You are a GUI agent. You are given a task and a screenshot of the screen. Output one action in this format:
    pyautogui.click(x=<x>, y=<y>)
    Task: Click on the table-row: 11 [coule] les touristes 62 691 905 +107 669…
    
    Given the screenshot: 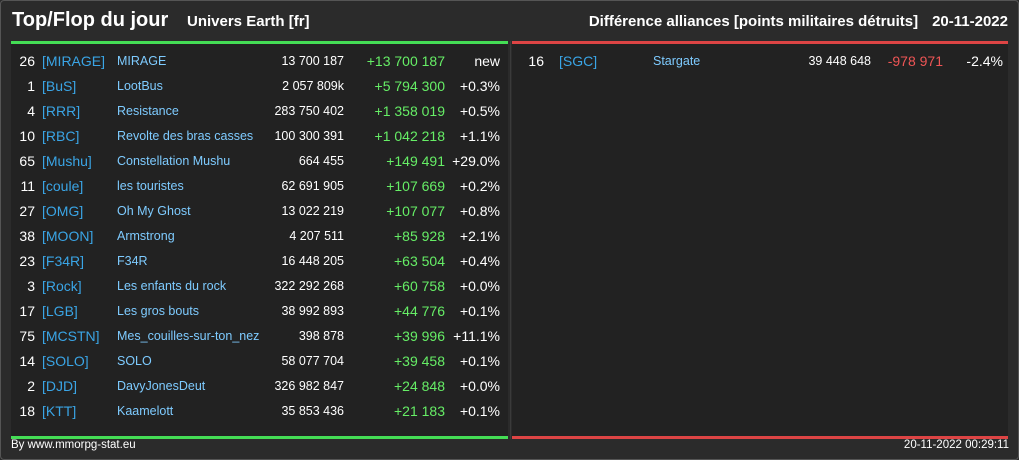 What is the action you would take?
    pyautogui.click(x=259, y=186)
    